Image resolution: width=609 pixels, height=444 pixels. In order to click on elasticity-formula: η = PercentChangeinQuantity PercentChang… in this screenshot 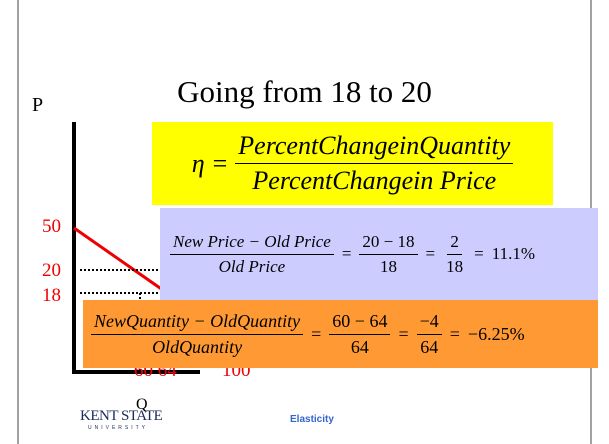, I will do `click(352, 163)`.